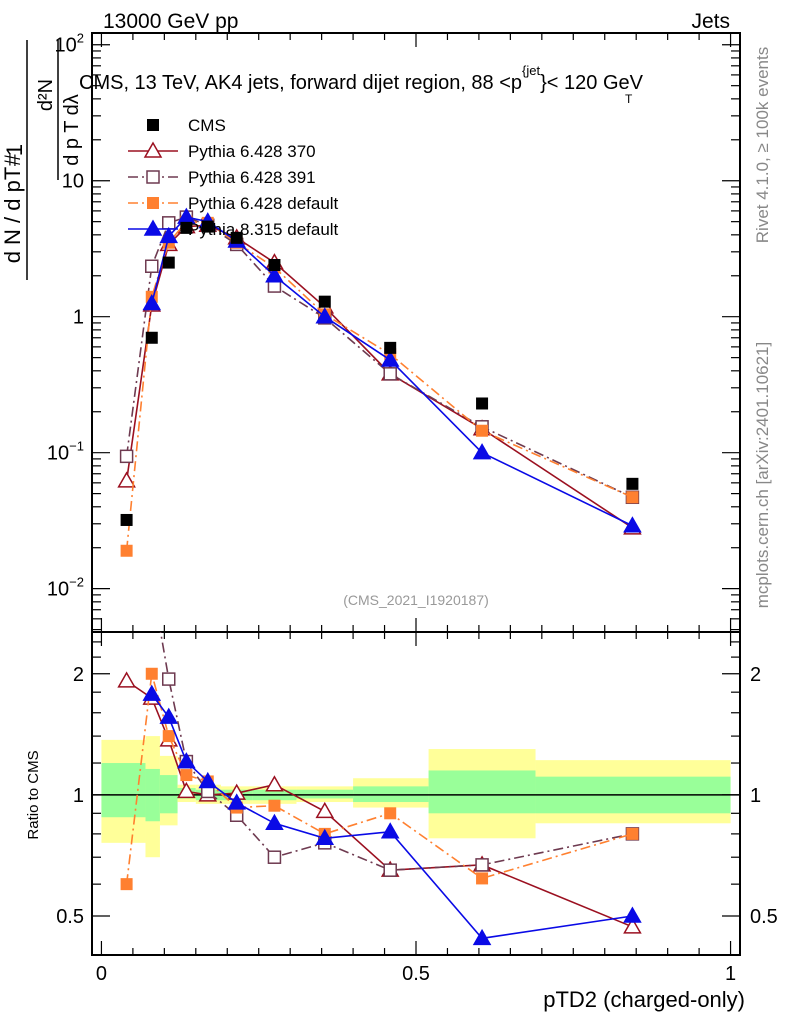 The width and height of the screenshot is (786, 1024). Describe the element at coordinates (65, 452) in the screenshot. I see `y-tick-label: 10⁻¹` at that location.